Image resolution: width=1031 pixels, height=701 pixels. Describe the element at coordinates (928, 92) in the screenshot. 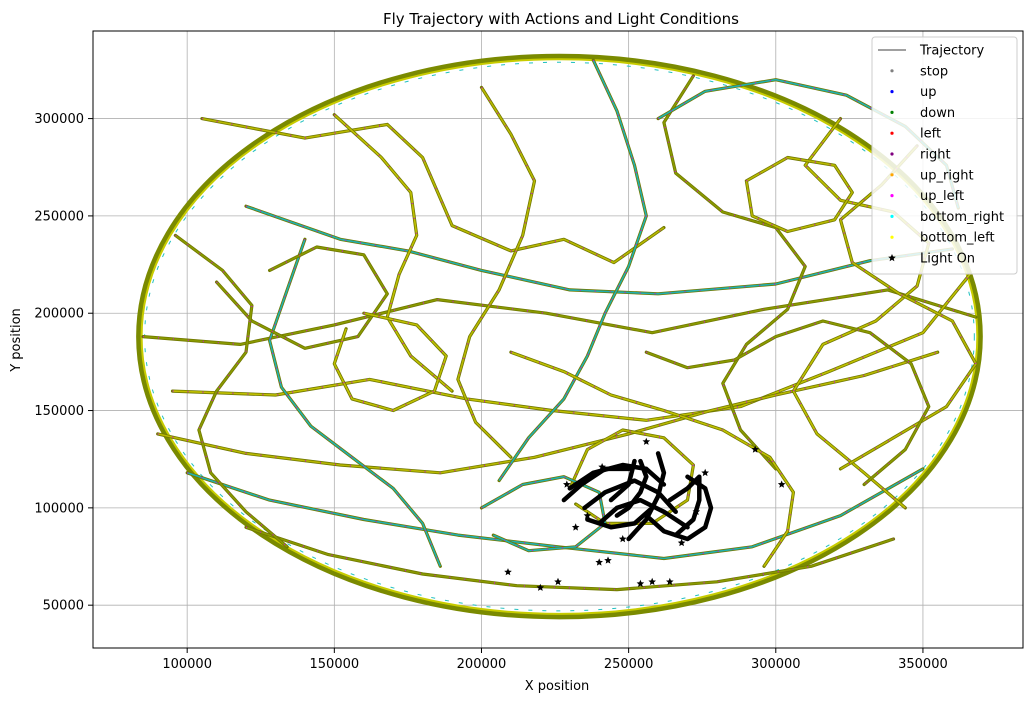

I see `legend-label: up` at that location.